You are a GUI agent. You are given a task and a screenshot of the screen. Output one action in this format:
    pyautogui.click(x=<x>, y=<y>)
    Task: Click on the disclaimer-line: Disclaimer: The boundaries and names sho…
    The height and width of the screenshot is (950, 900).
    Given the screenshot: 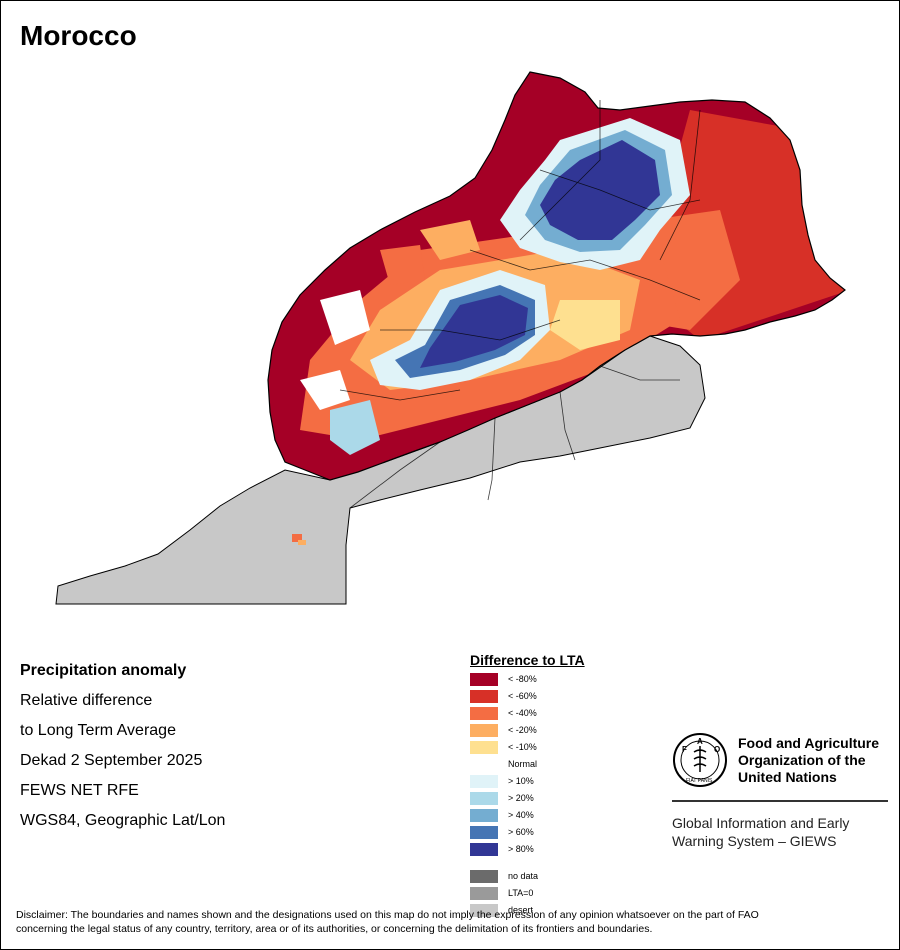 What is the action you would take?
    pyautogui.click(x=387, y=915)
    